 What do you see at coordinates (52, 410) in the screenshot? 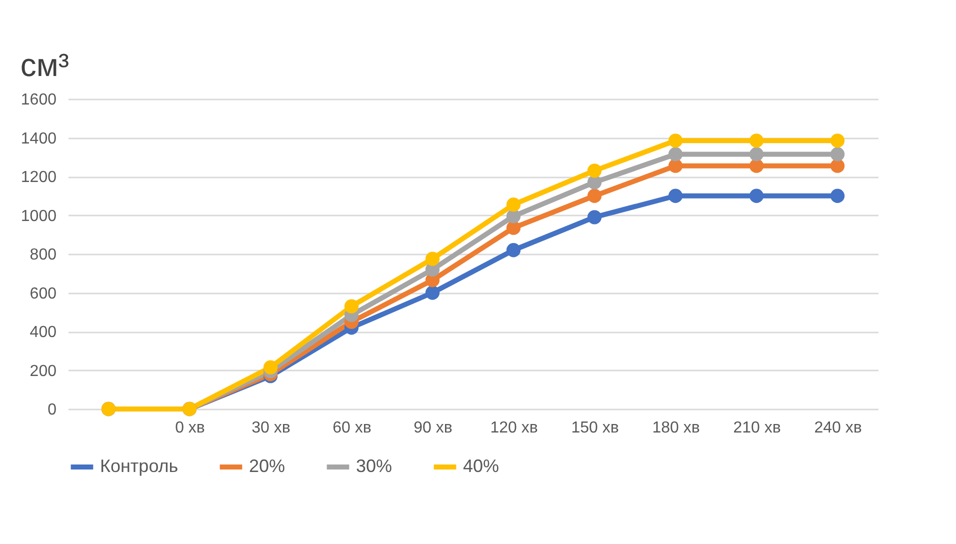
I see `y-tick-label: 0` at bounding box center [52, 410].